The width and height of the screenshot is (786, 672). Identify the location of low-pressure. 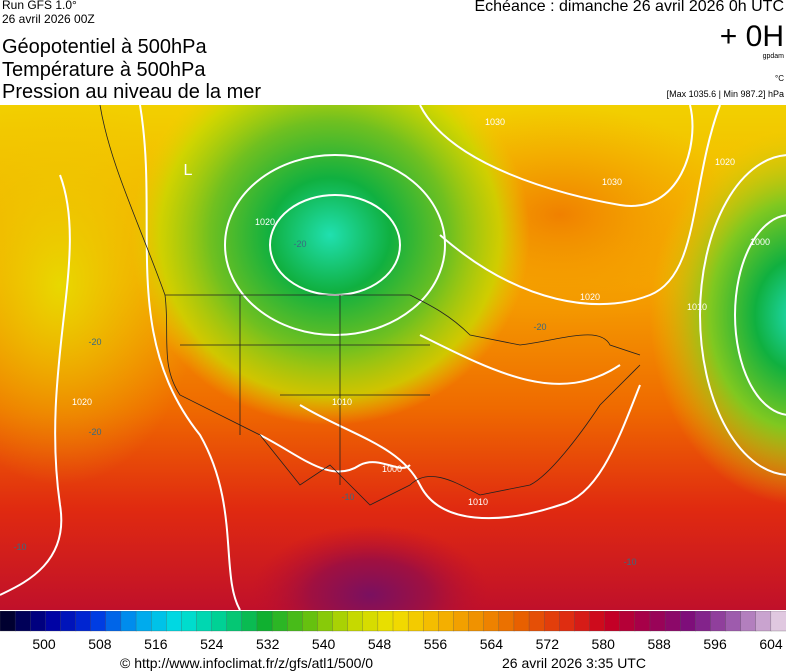
(718, 315).